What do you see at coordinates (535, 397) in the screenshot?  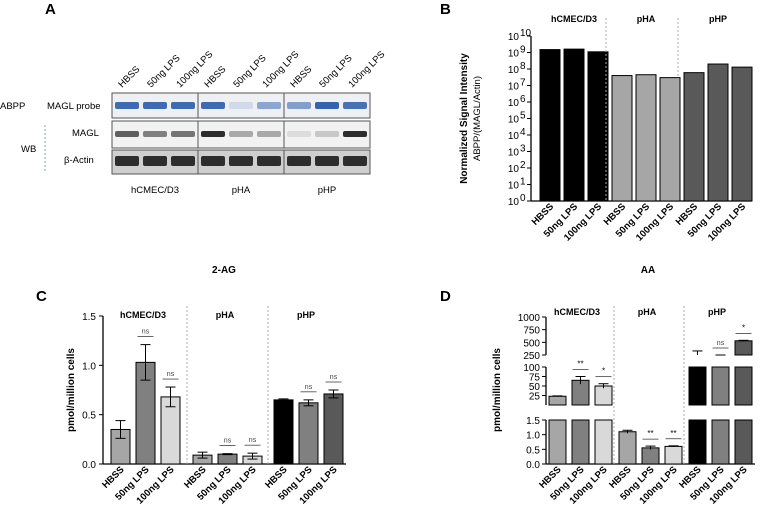 I see `y-tick-label: 25` at bounding box center [535, 397].